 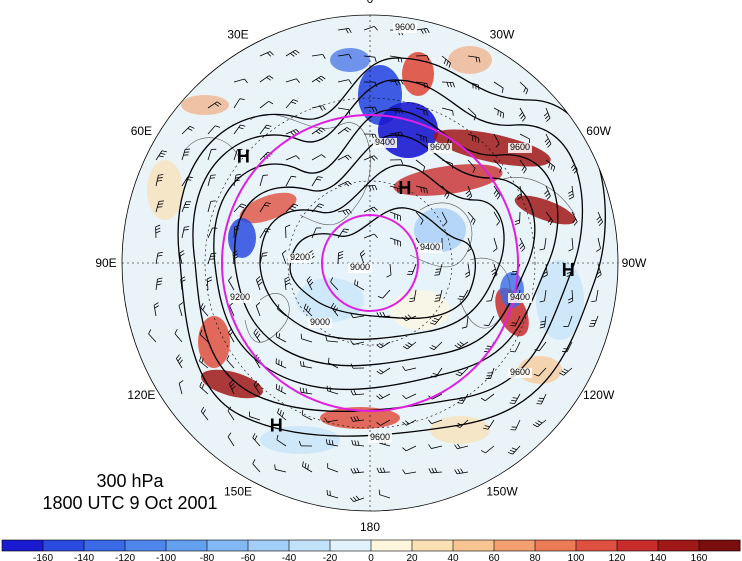 I want to click on longitude-label: 150W, so click(x=502, y=492).